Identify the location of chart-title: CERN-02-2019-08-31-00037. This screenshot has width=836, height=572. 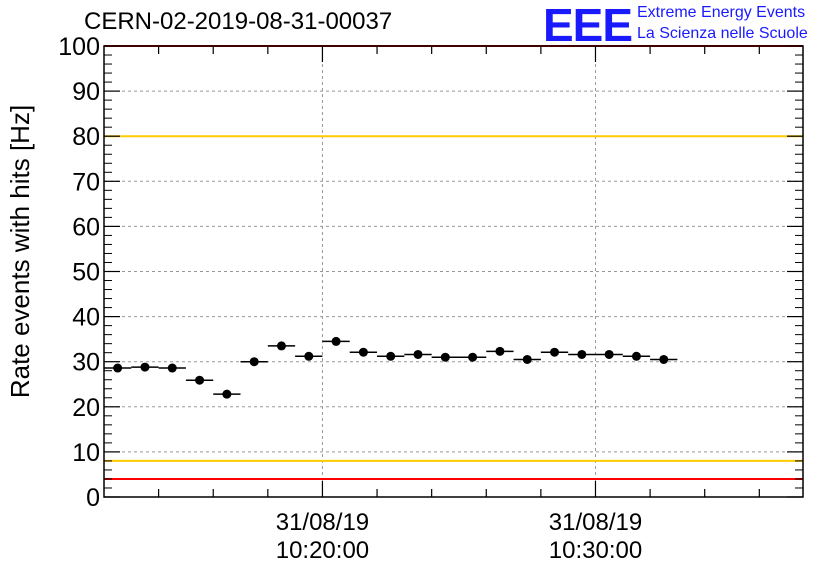
(238, 21).